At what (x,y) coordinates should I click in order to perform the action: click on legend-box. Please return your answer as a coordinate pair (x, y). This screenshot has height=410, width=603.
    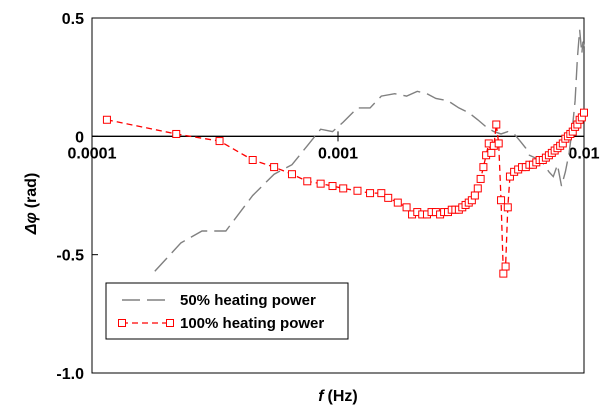
    Looking at the image, I should click on (227, 311).